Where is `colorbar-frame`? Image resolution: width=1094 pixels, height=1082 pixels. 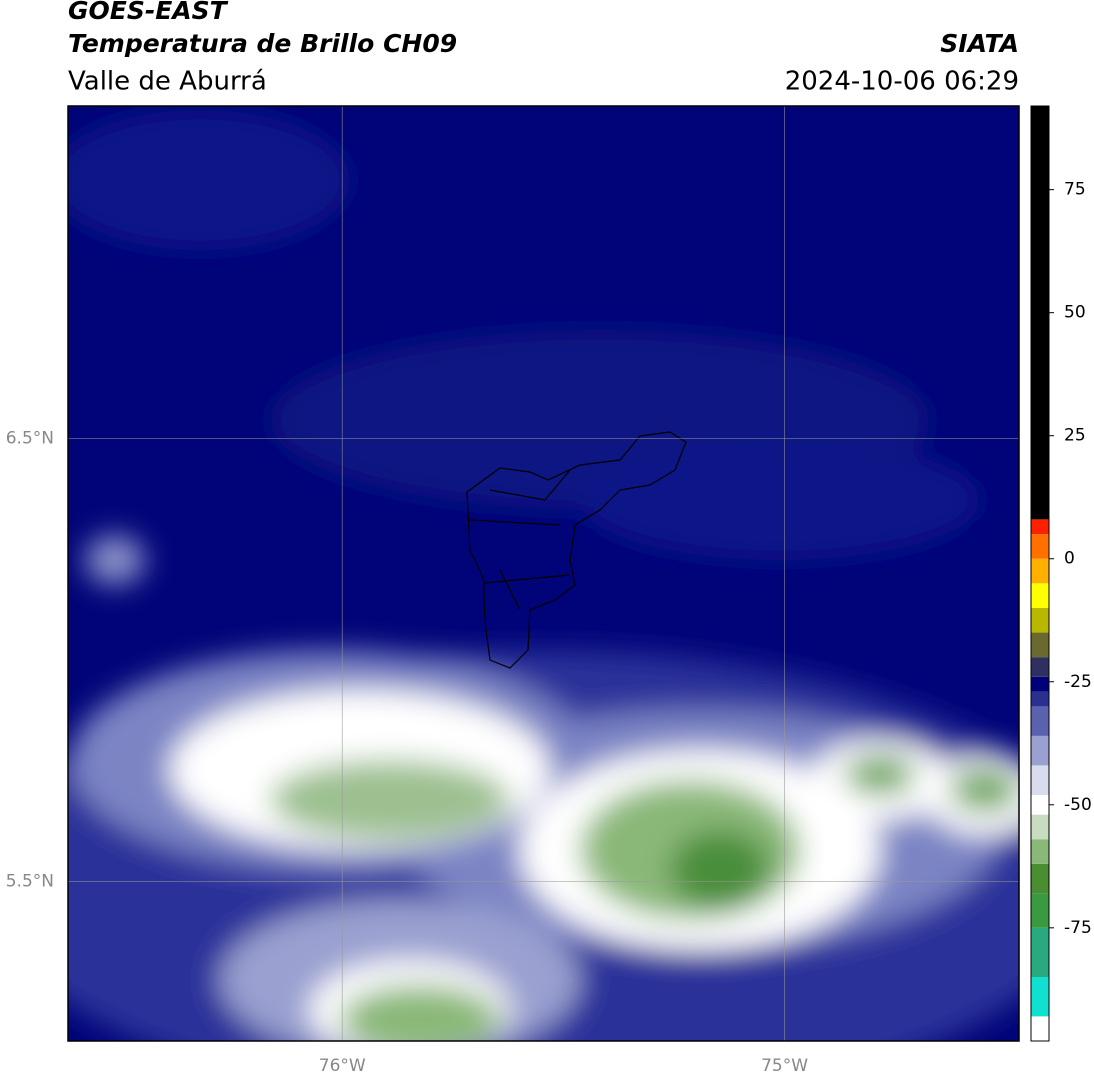
colorbar-frame is located at coordinates (1040, 573).